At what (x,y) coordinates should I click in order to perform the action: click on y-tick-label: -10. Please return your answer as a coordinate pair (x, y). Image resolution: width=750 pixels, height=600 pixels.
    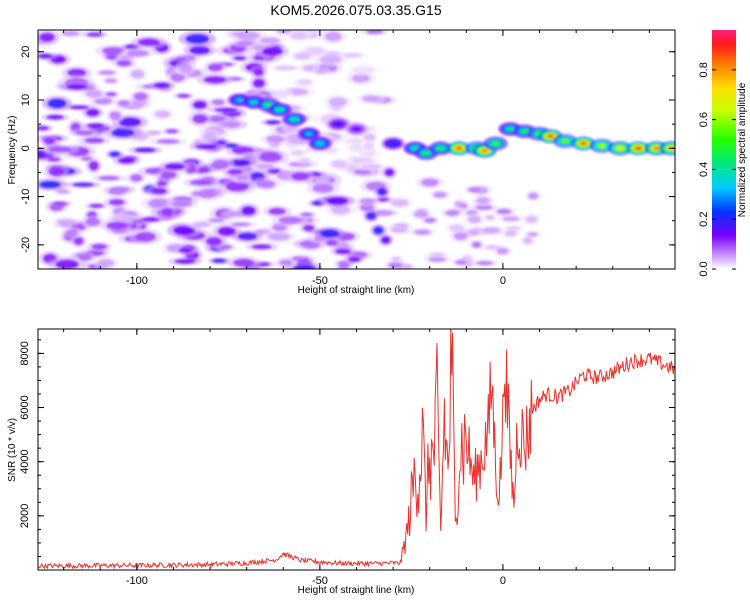
    Looking at the image, I should click on (26, 197).